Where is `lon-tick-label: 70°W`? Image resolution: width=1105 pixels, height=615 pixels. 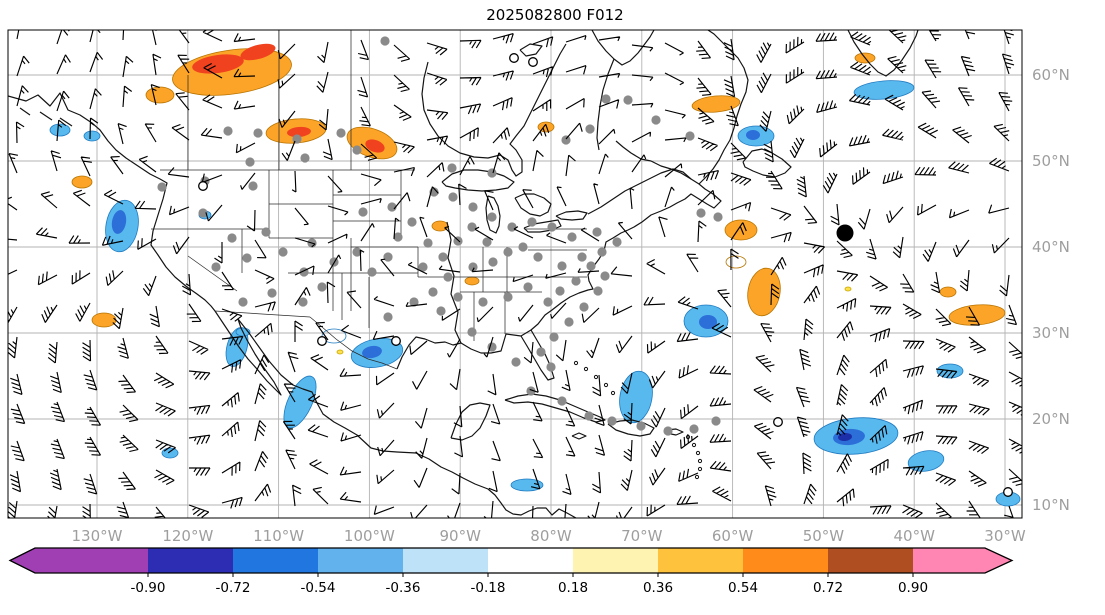
lon-tick-label: 70°W is located at coordinates (642, 536).